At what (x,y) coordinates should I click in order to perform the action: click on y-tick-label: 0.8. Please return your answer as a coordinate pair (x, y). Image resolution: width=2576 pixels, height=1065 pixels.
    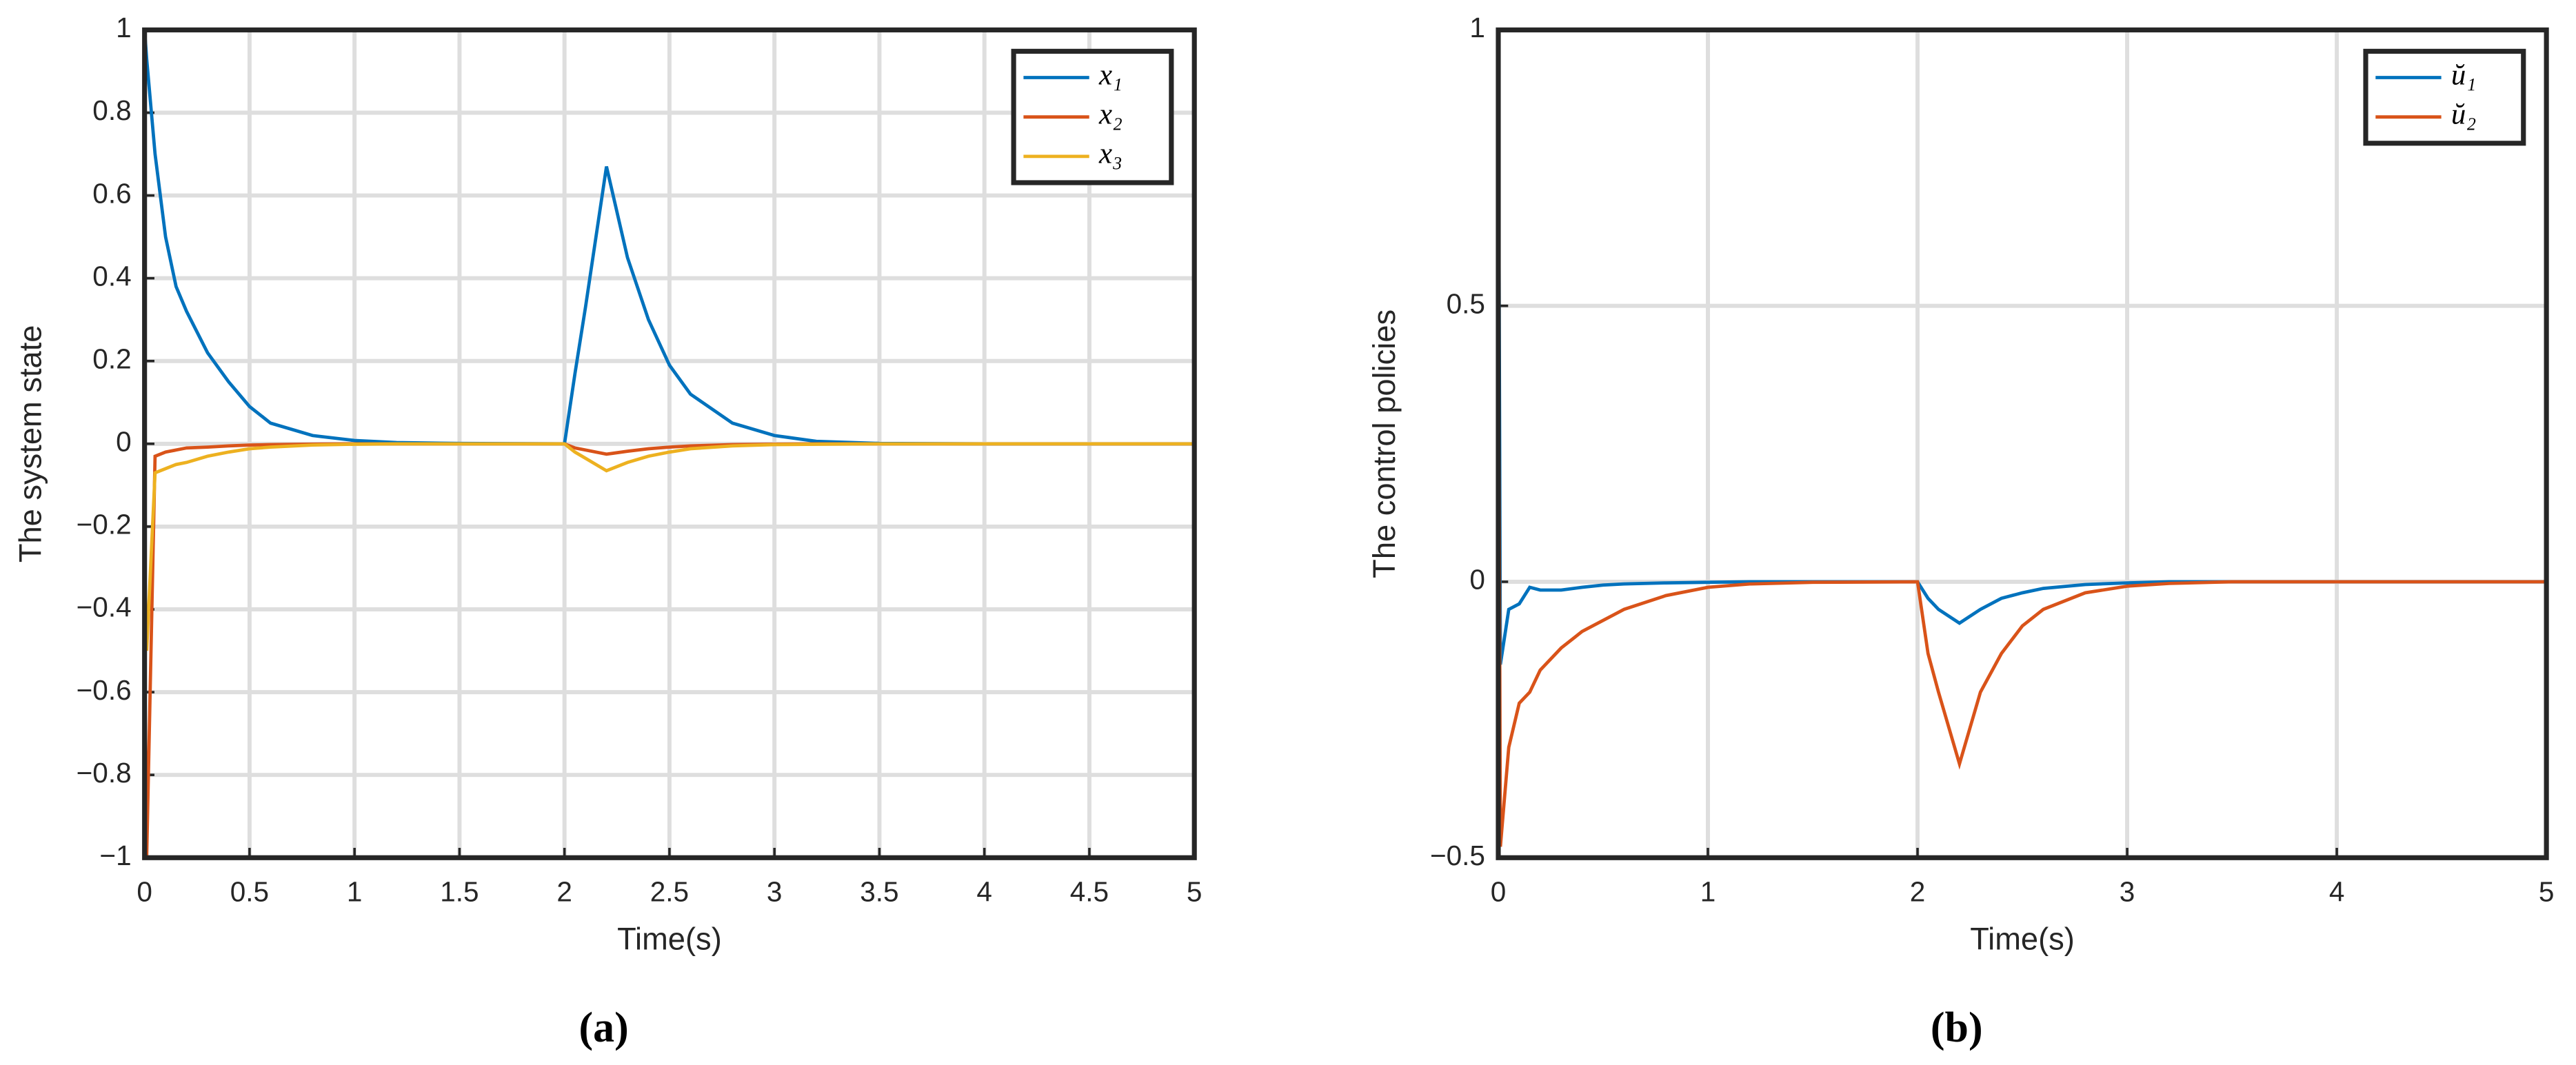
    Looking at the image, I should click on (111, 110).